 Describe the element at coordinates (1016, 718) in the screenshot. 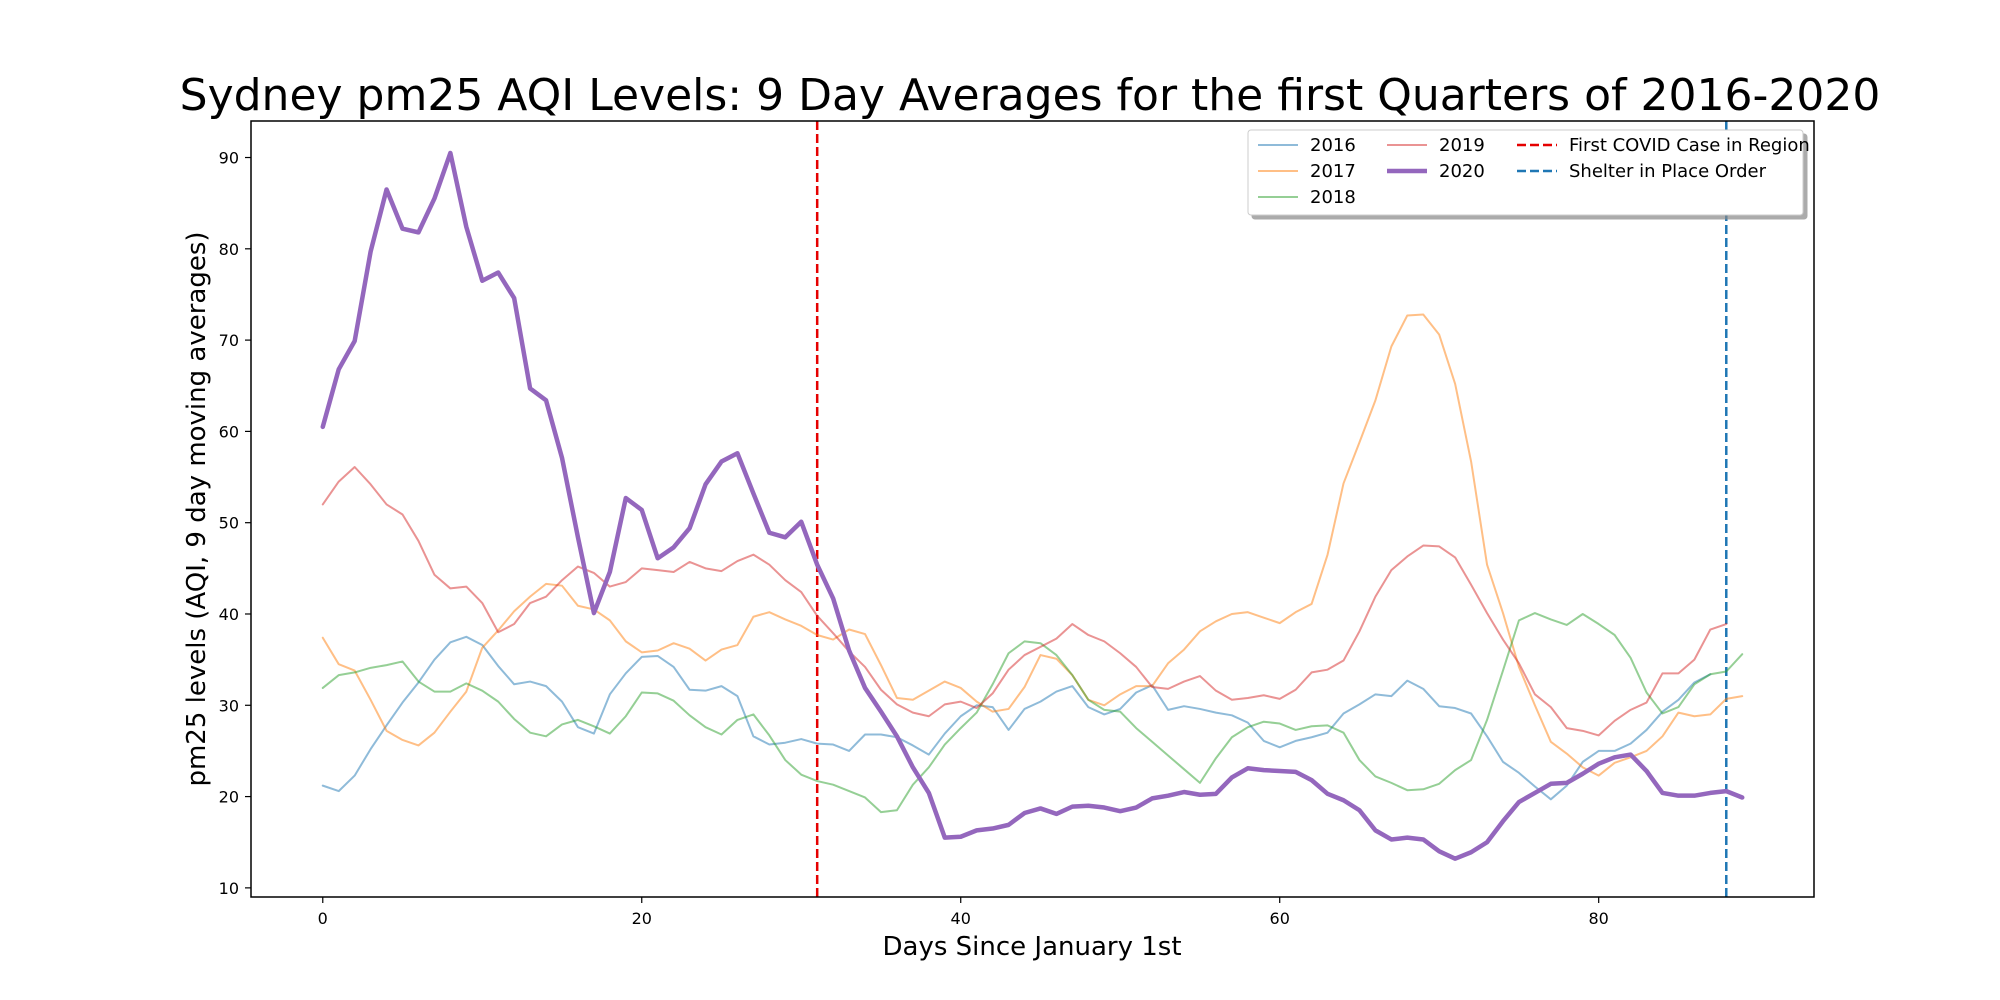

I see `series-line-2016` at that location.